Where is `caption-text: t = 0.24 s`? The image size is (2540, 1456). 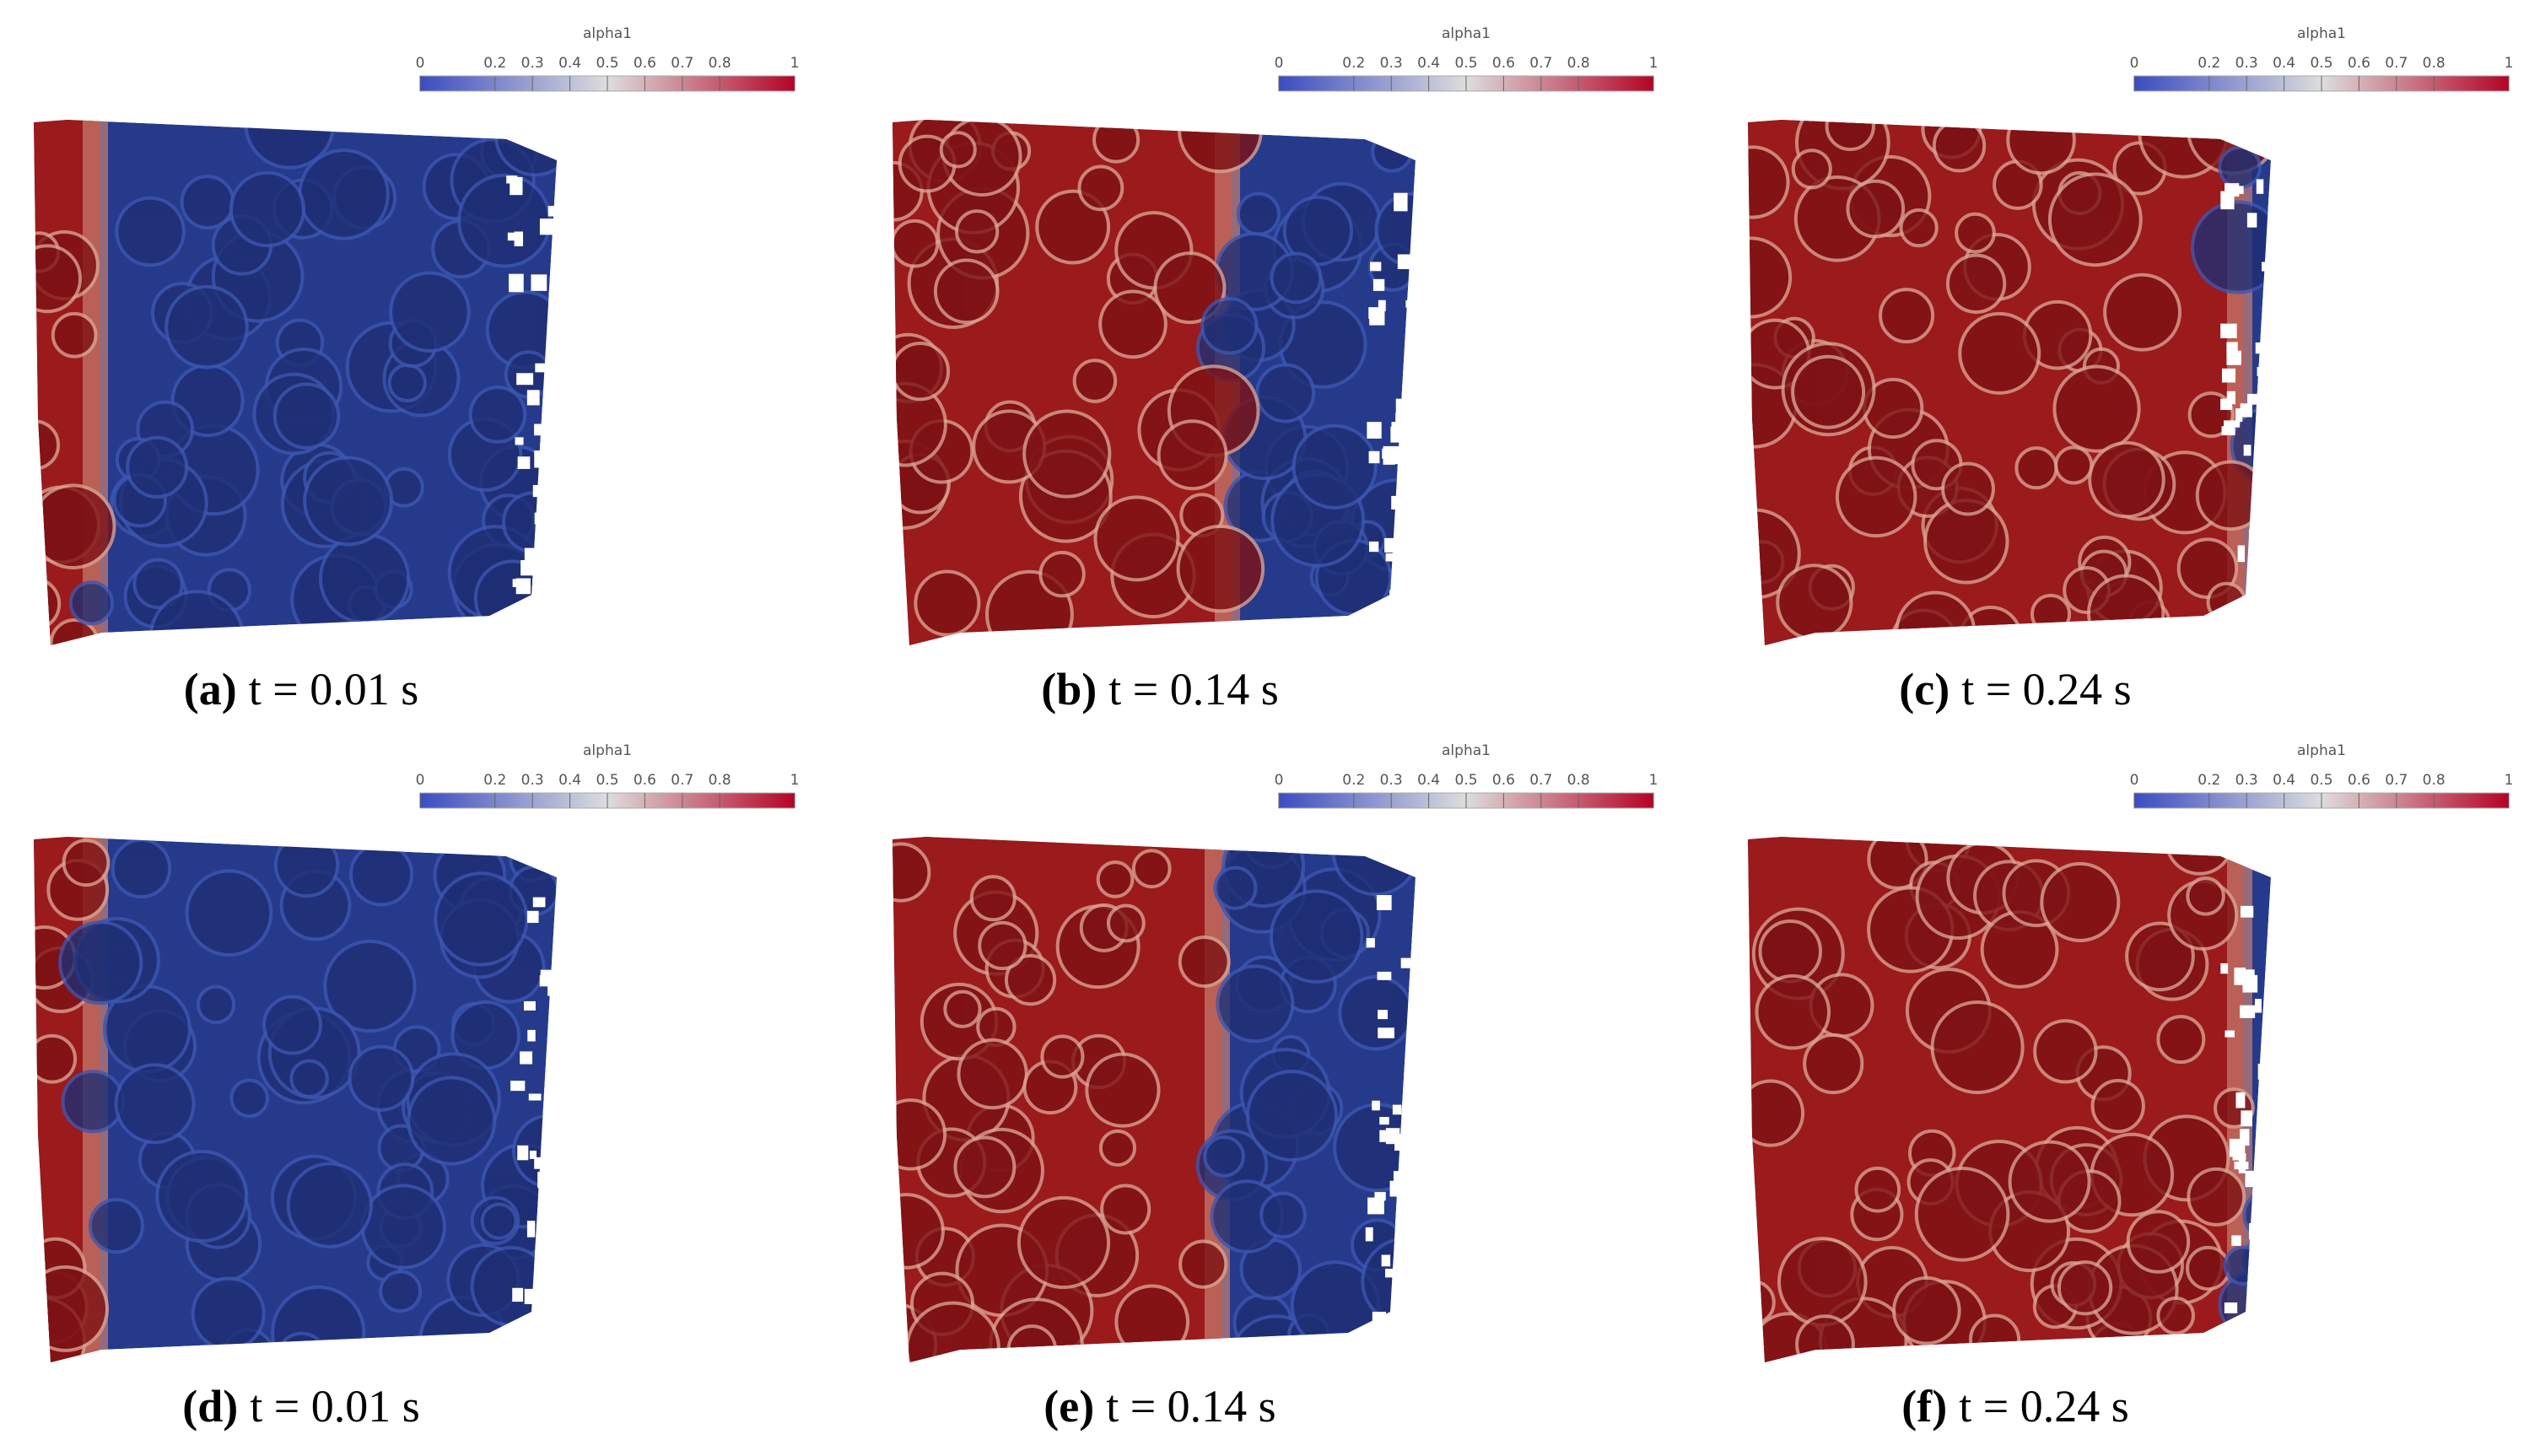 caption-text: t = 0.24 s is located at coordinates (2046, 689).